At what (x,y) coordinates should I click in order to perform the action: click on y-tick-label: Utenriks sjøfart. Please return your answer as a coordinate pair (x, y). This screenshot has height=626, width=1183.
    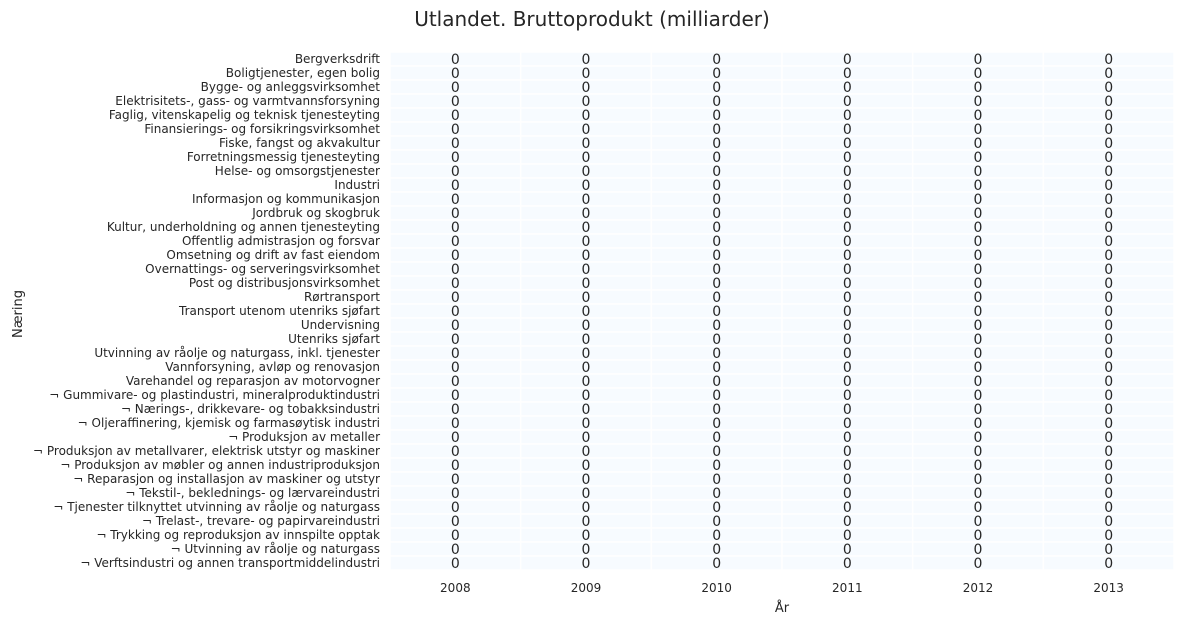
    Looking at the image, I should click on (334, 339).